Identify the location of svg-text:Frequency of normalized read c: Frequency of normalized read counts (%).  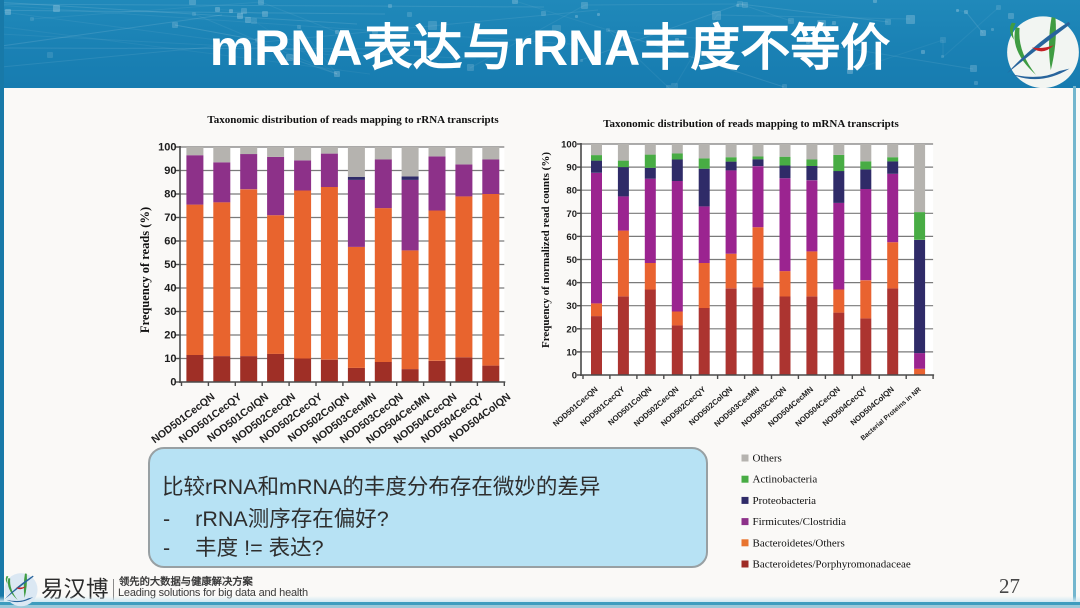
(546, 250).